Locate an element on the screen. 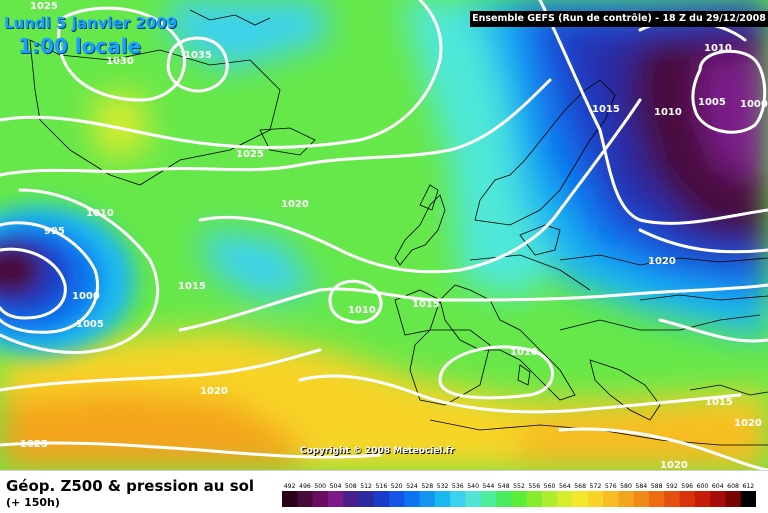 The width and height of the screenshot is (768, 513). legend-value-512: 512 is located at coordinates (366, 486).